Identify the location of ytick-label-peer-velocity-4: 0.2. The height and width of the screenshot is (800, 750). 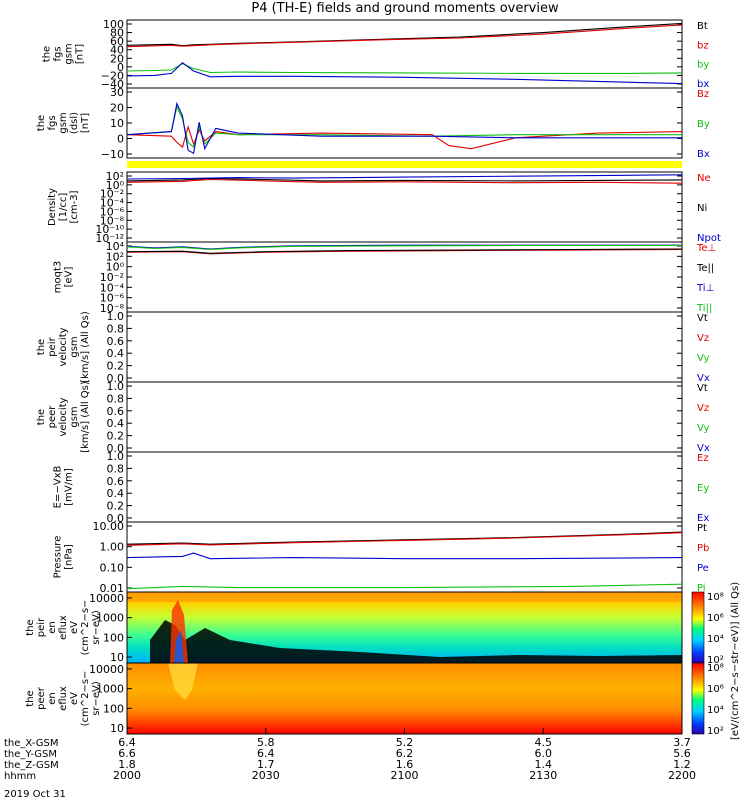
(116, 436).